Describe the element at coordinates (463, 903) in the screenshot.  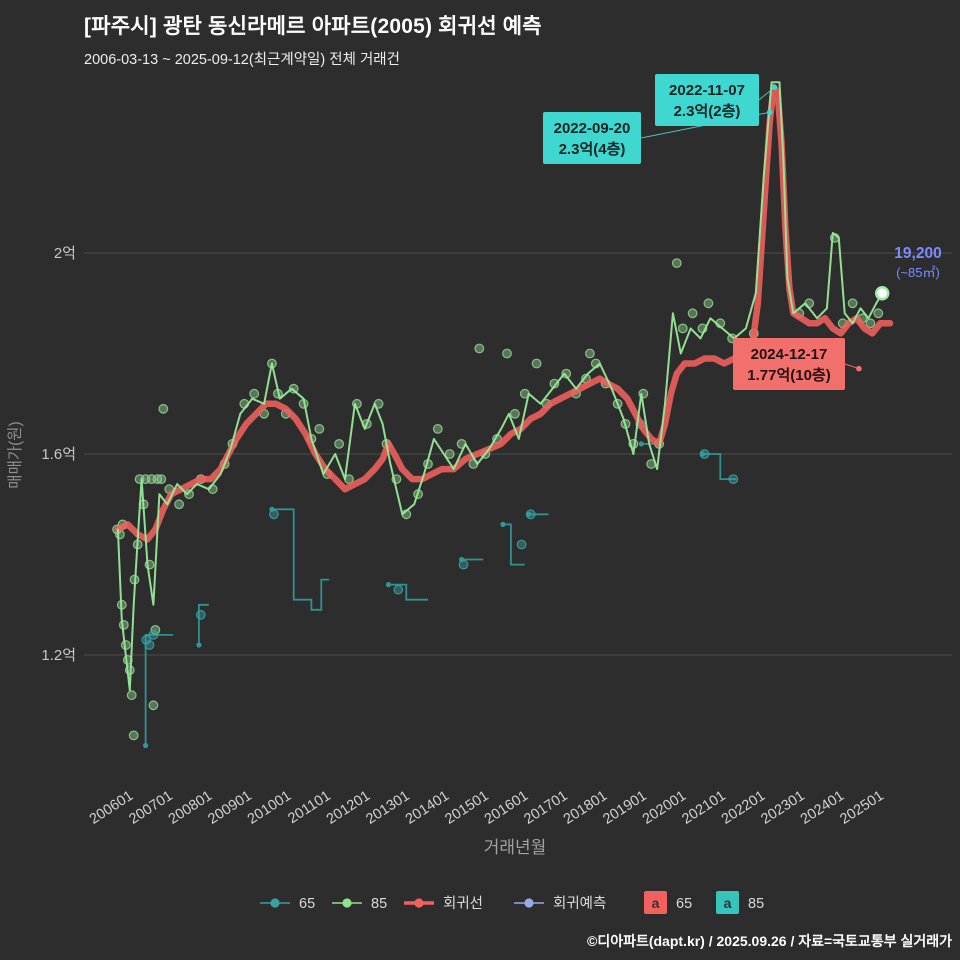
I see `legend-label: 회귀선` at that location.